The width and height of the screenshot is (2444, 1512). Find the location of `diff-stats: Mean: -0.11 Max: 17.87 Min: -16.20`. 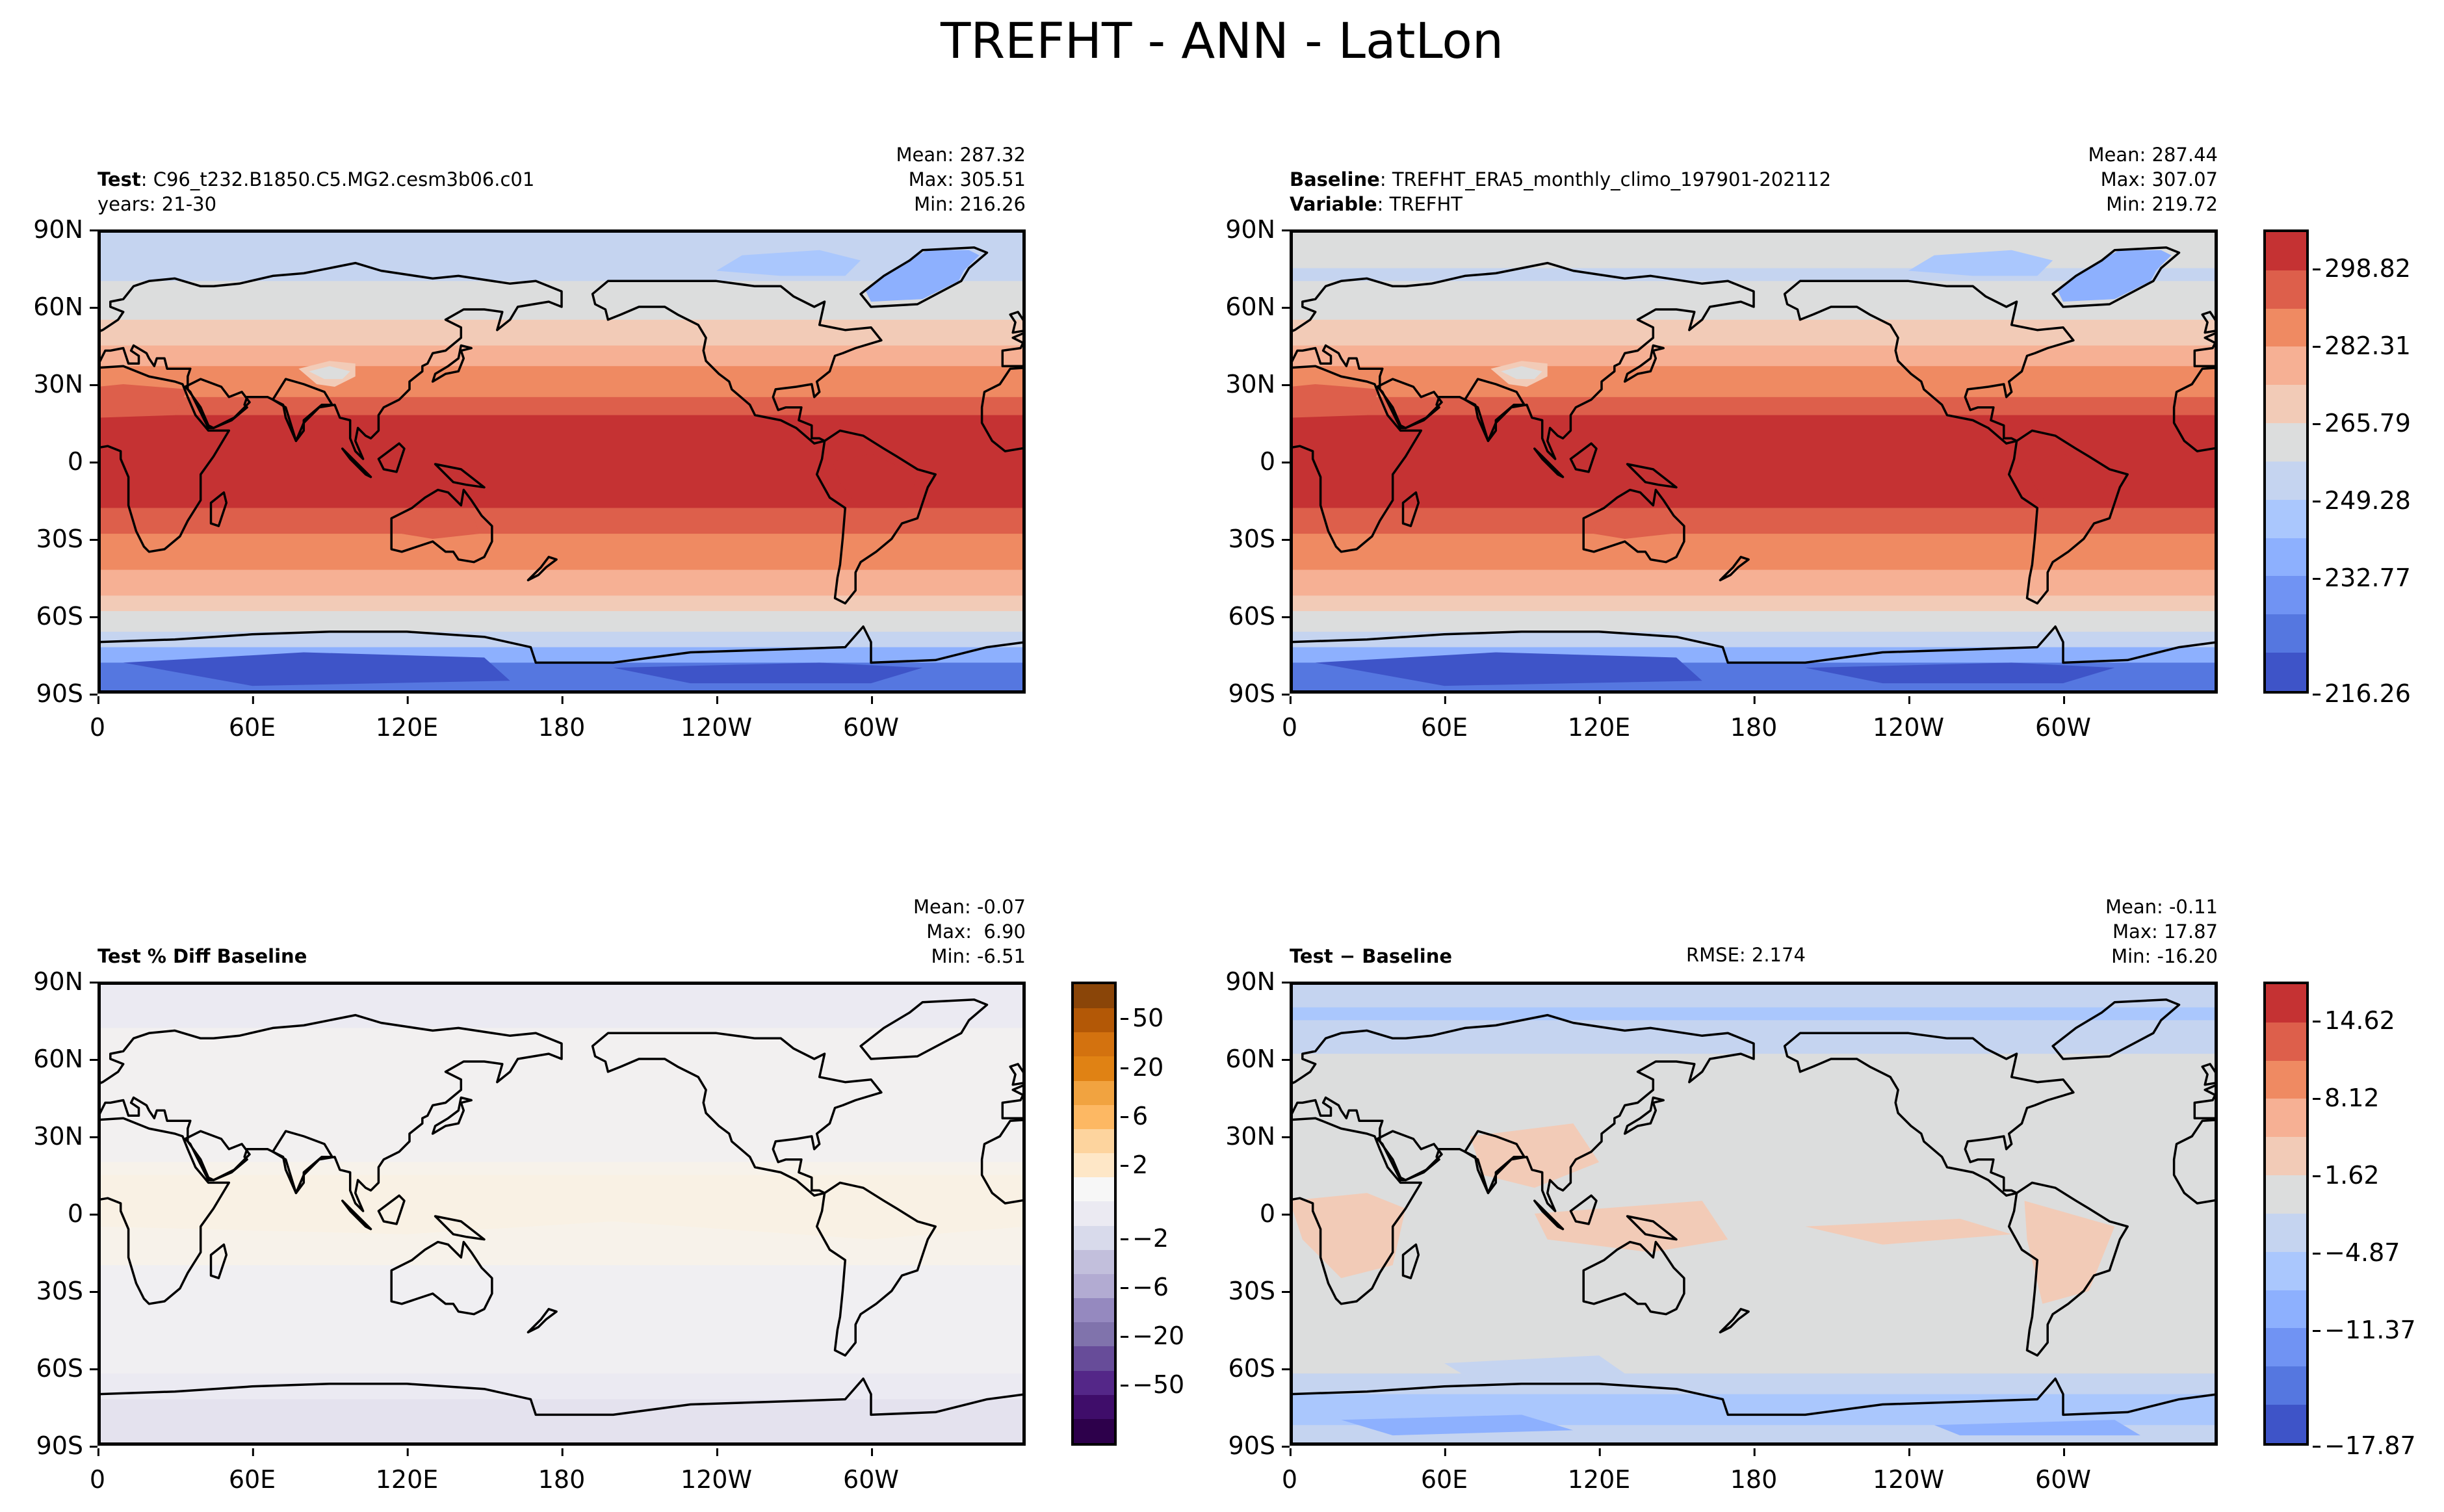

diff-stats: Mean: -0.11 Max: 17.87 Min: -16.20 is located at coordinates (2162, 931).